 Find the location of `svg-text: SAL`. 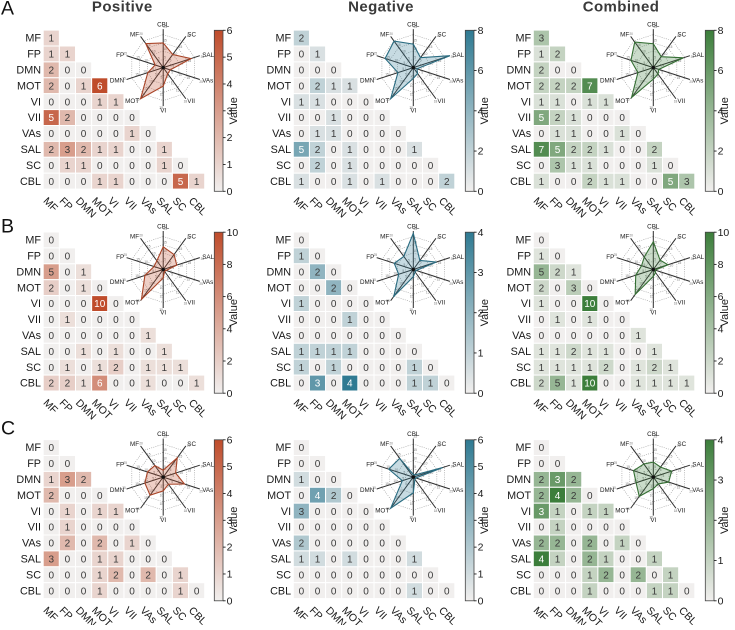

svg-text: SAL is located at coordinates (31, 352).